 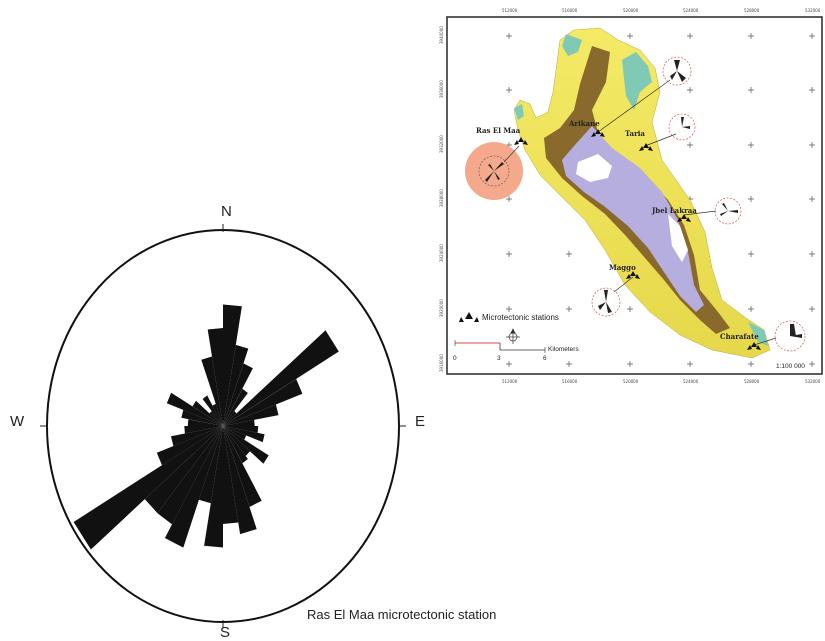 What do you see at coordinates (510, 10) in the screenshot?
I see `x-tick-top-0: 512000` at bounding box center [510, 10].